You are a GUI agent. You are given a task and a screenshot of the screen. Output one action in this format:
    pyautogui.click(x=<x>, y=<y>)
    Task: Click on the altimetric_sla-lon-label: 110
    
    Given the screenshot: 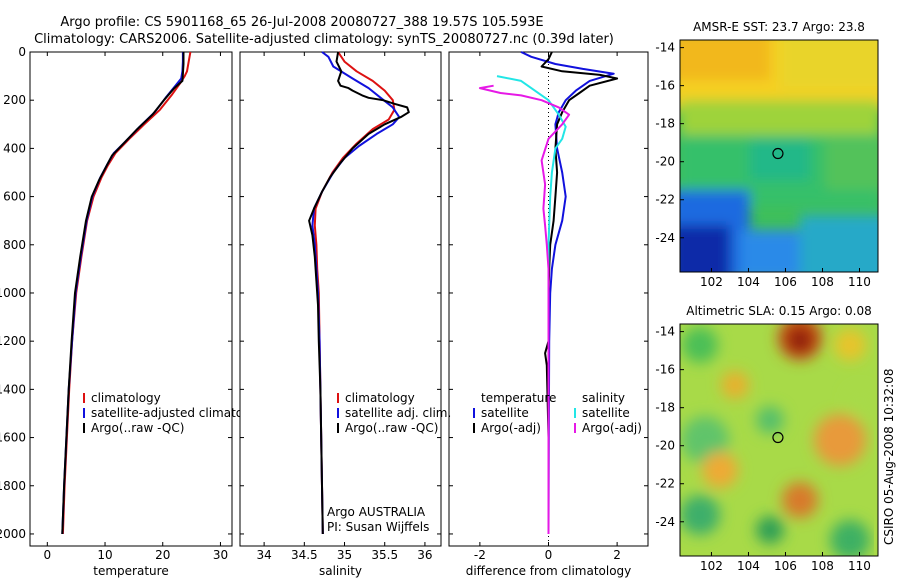 What is the action you would take?
    pyautogui.click(x=859, y=566)
    